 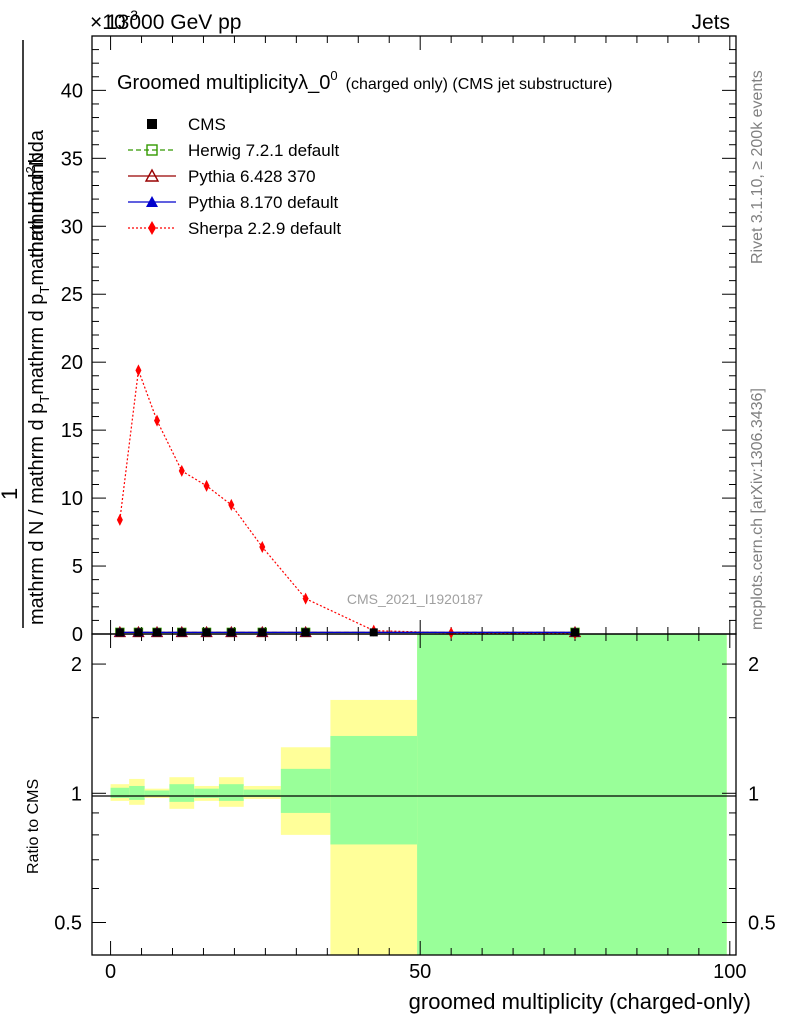 I want to click on main-y-tick-label: 35, so click(x=72, y=159).